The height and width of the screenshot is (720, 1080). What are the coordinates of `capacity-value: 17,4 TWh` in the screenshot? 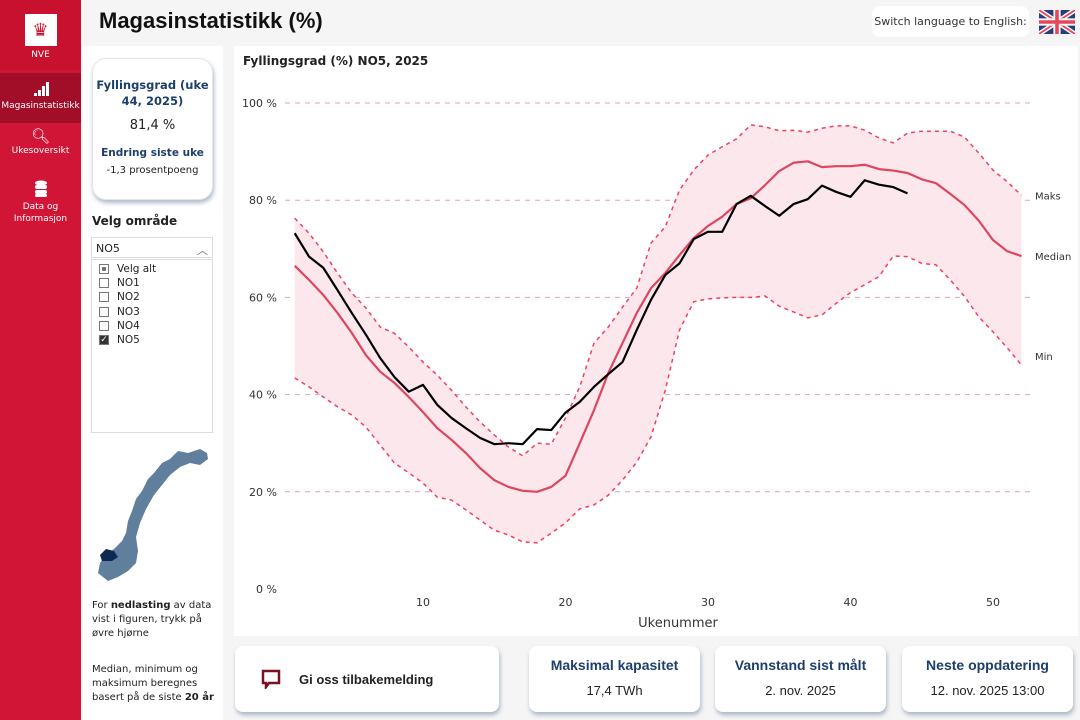 It's located at (614, 690).